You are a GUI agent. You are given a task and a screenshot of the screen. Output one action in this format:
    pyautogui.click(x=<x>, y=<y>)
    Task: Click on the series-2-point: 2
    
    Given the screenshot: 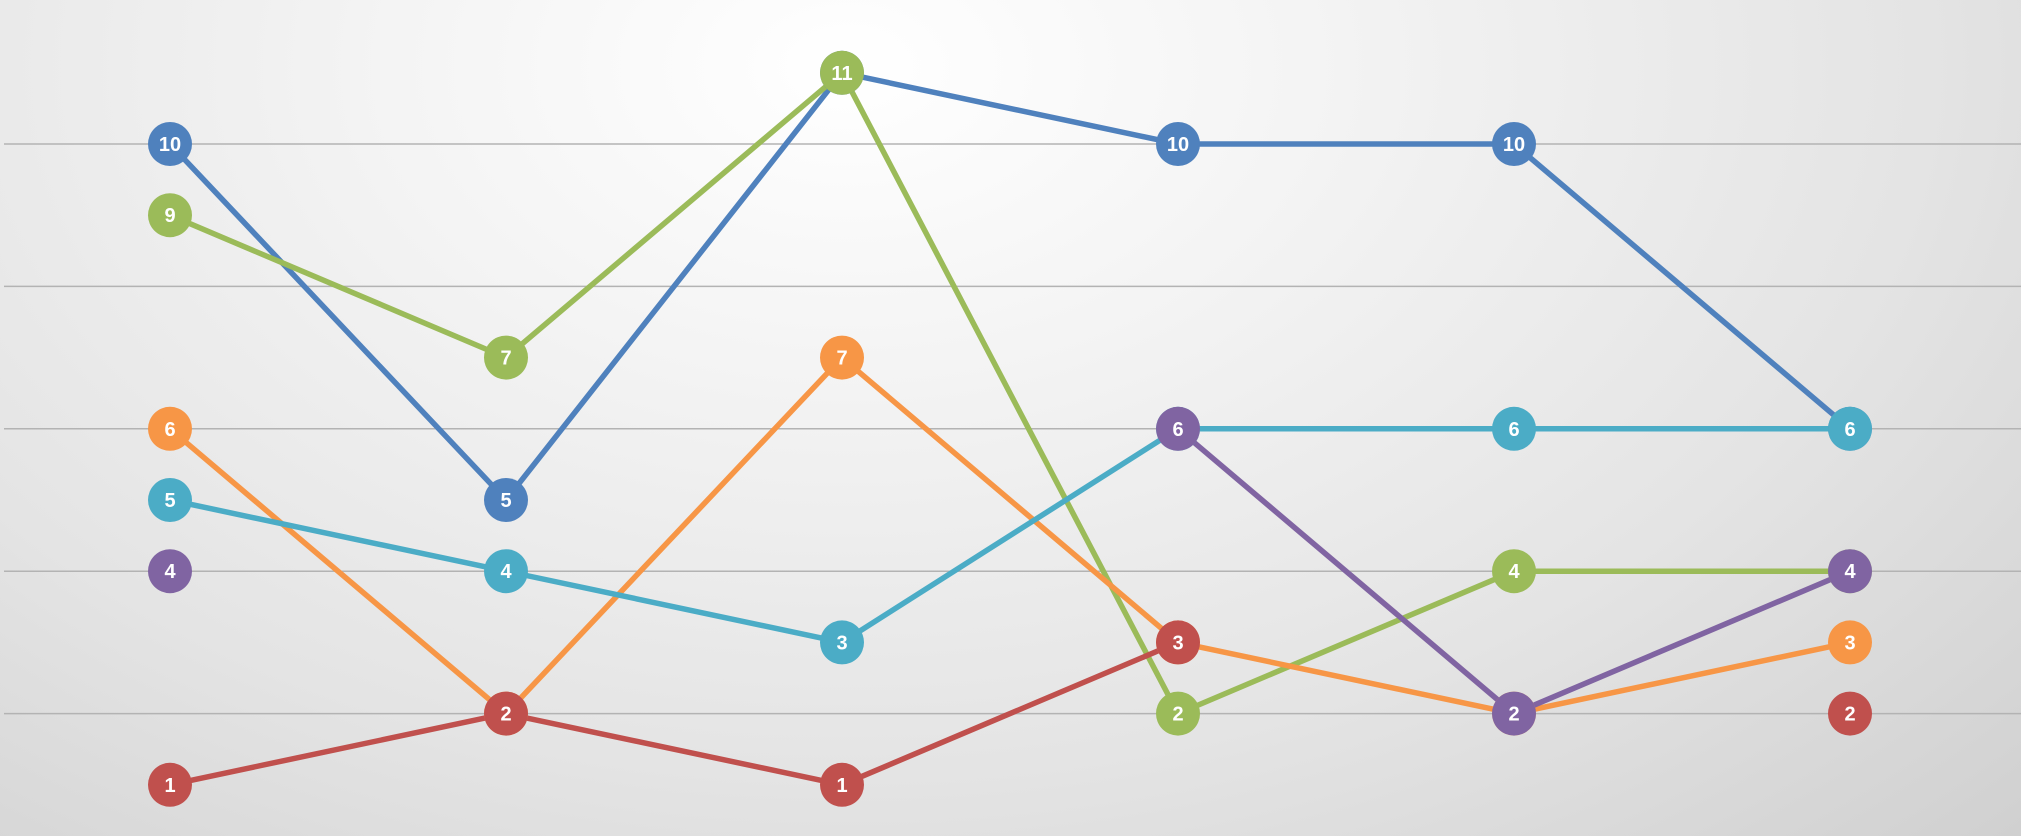 What is the action you would take?
    pyautogui.click(x=1178, y=713)
    